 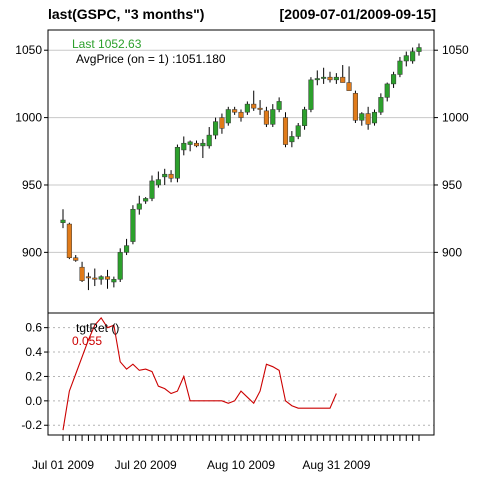 What do you see at coordinates (33, 328) in the screenshot?
I see `indicator-tick-label: 0.6` at bounding box center [33, 328].